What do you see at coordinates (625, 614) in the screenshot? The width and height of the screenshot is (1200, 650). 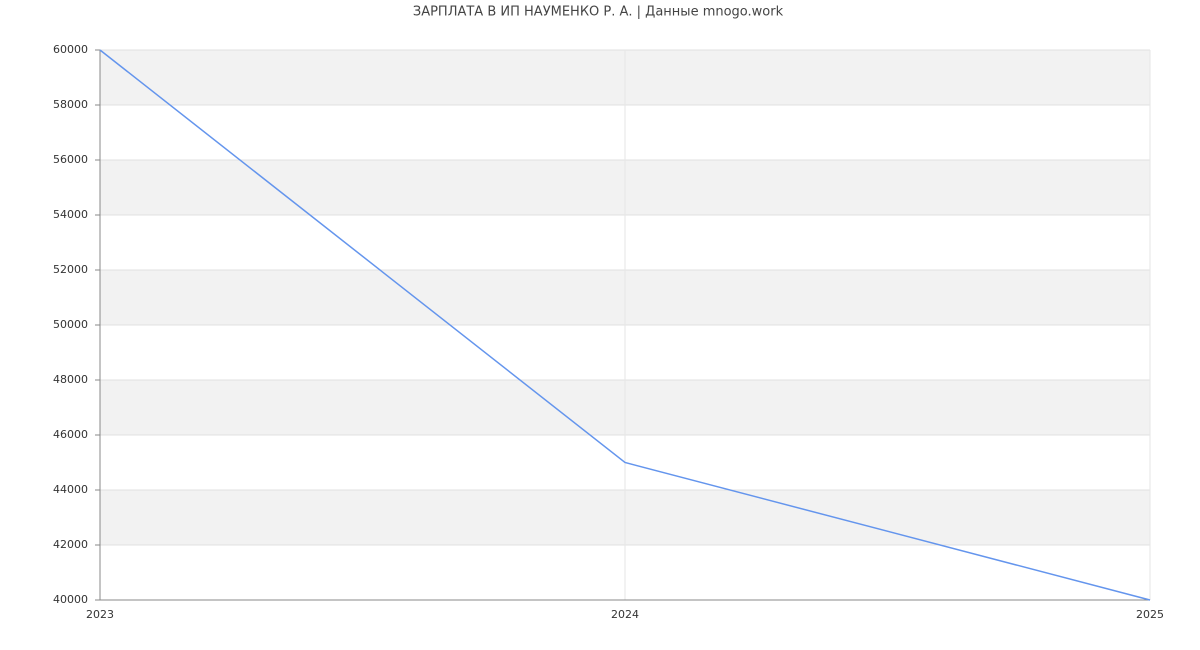 I see `x-tick-label: 2024` at bounding box center [625, 614].